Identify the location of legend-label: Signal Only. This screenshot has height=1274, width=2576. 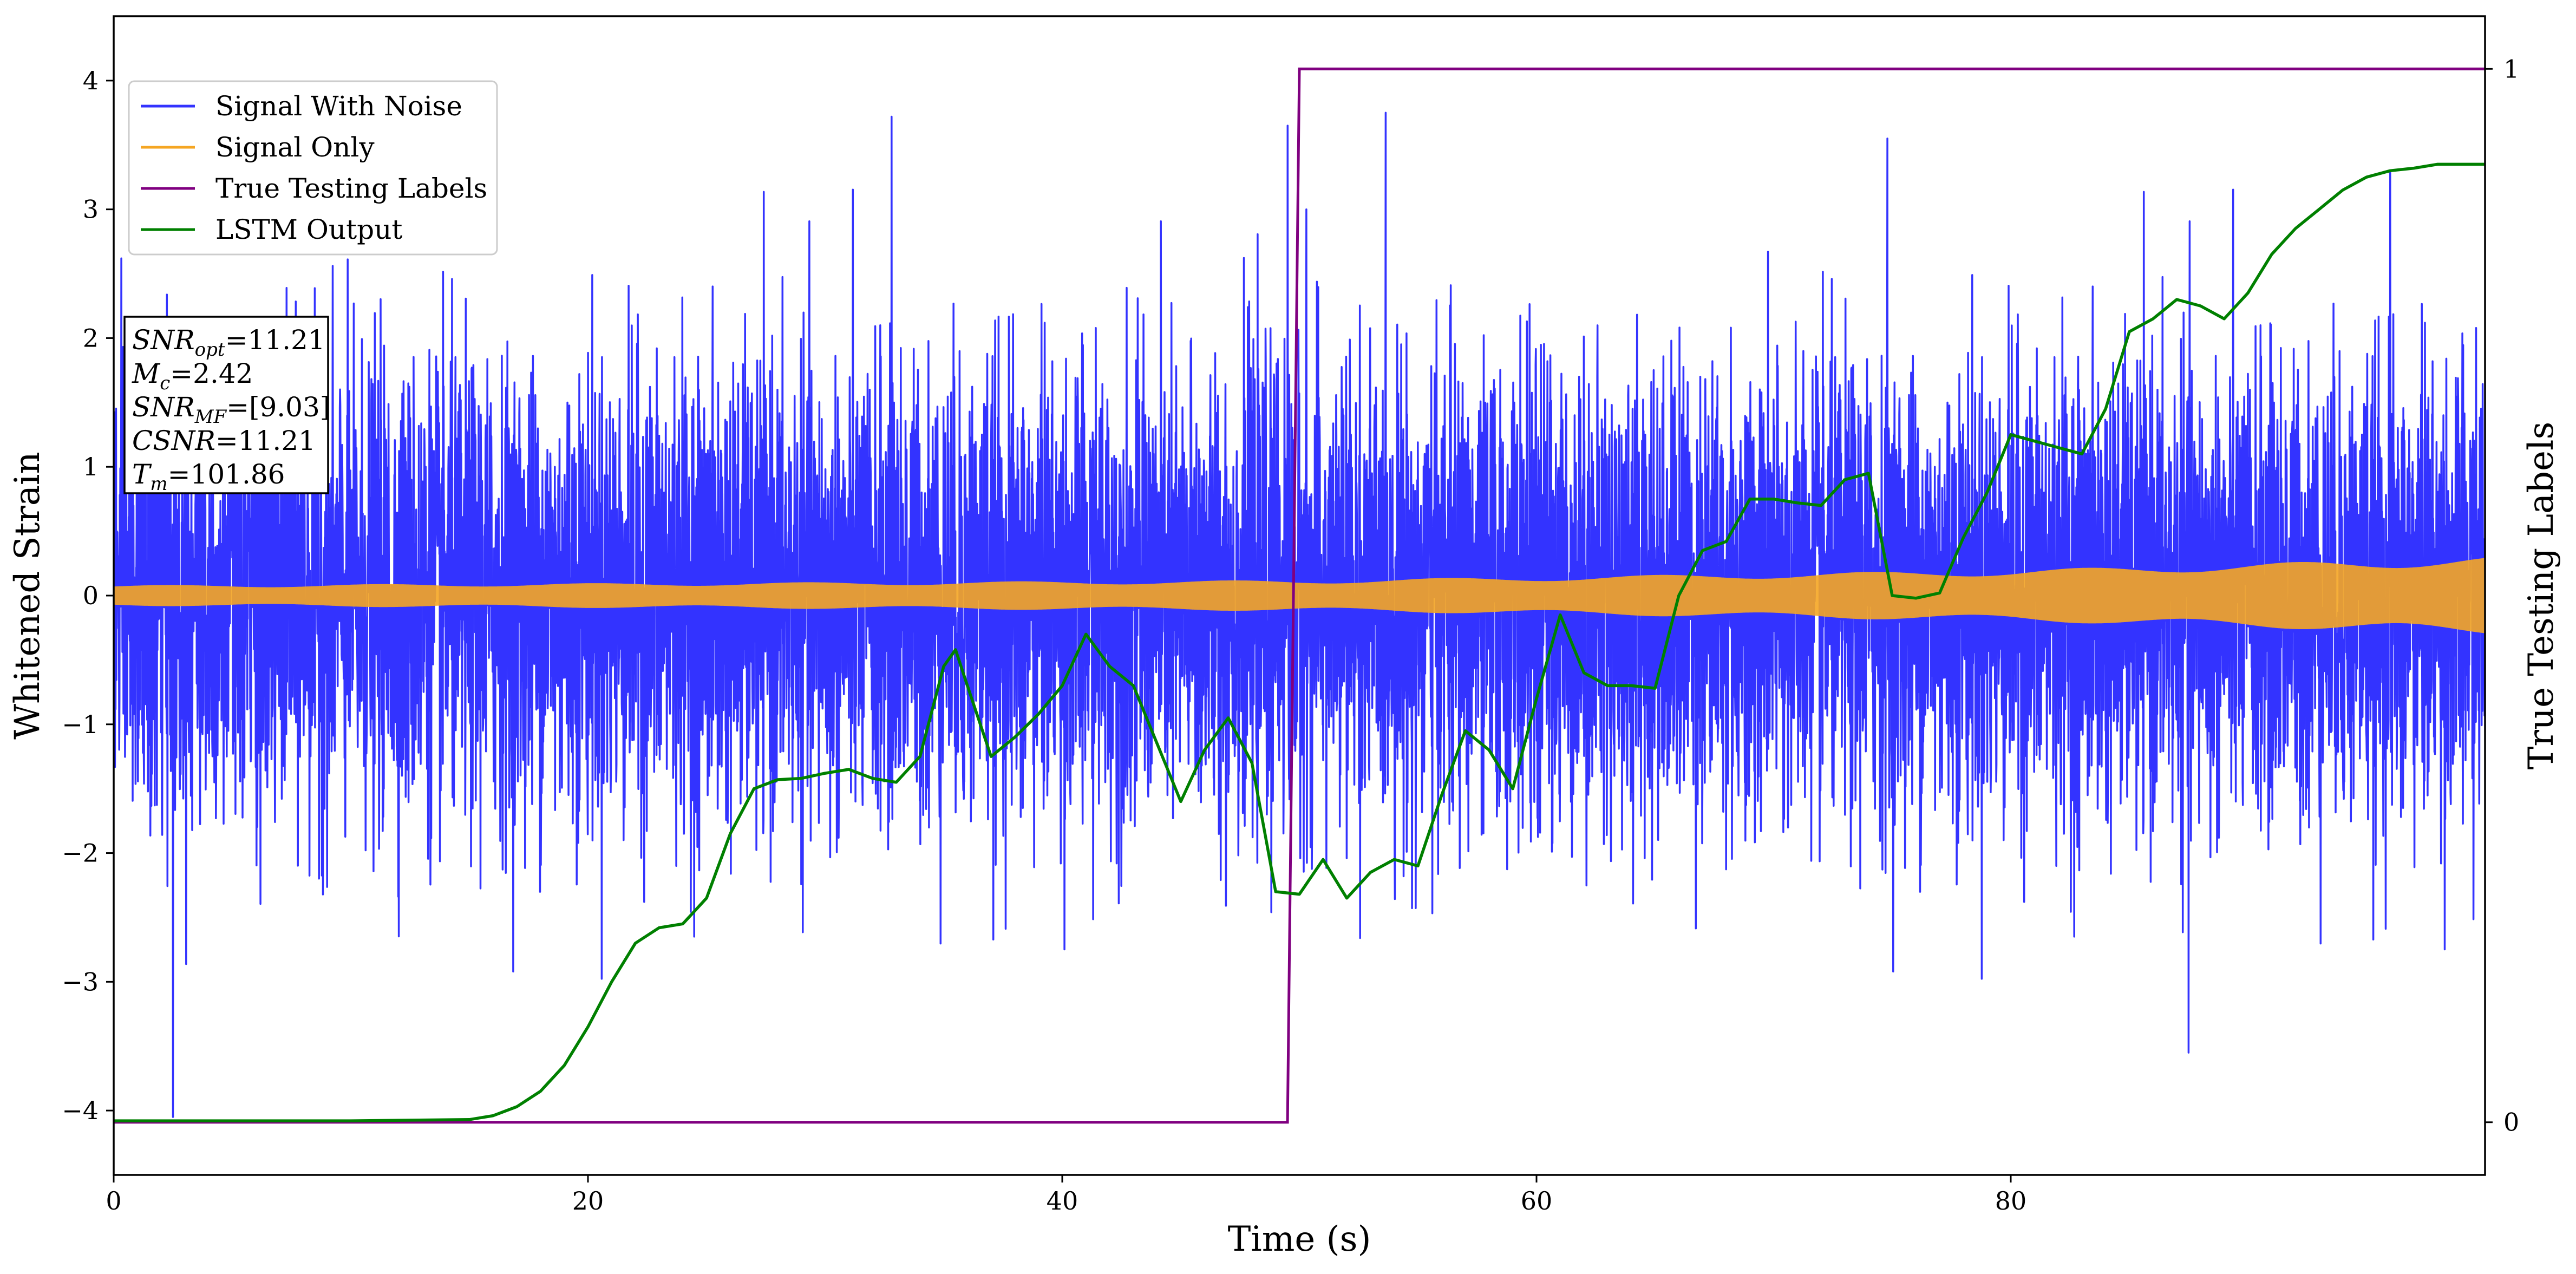
(295, 147).